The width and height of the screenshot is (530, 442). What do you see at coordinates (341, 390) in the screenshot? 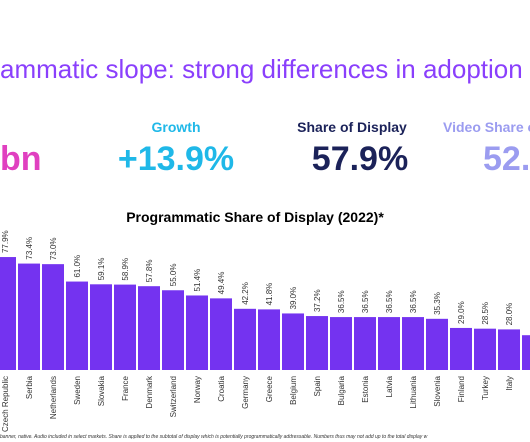
I see `x-tick-label: Bulgaria` at bounding box center [341, 390].